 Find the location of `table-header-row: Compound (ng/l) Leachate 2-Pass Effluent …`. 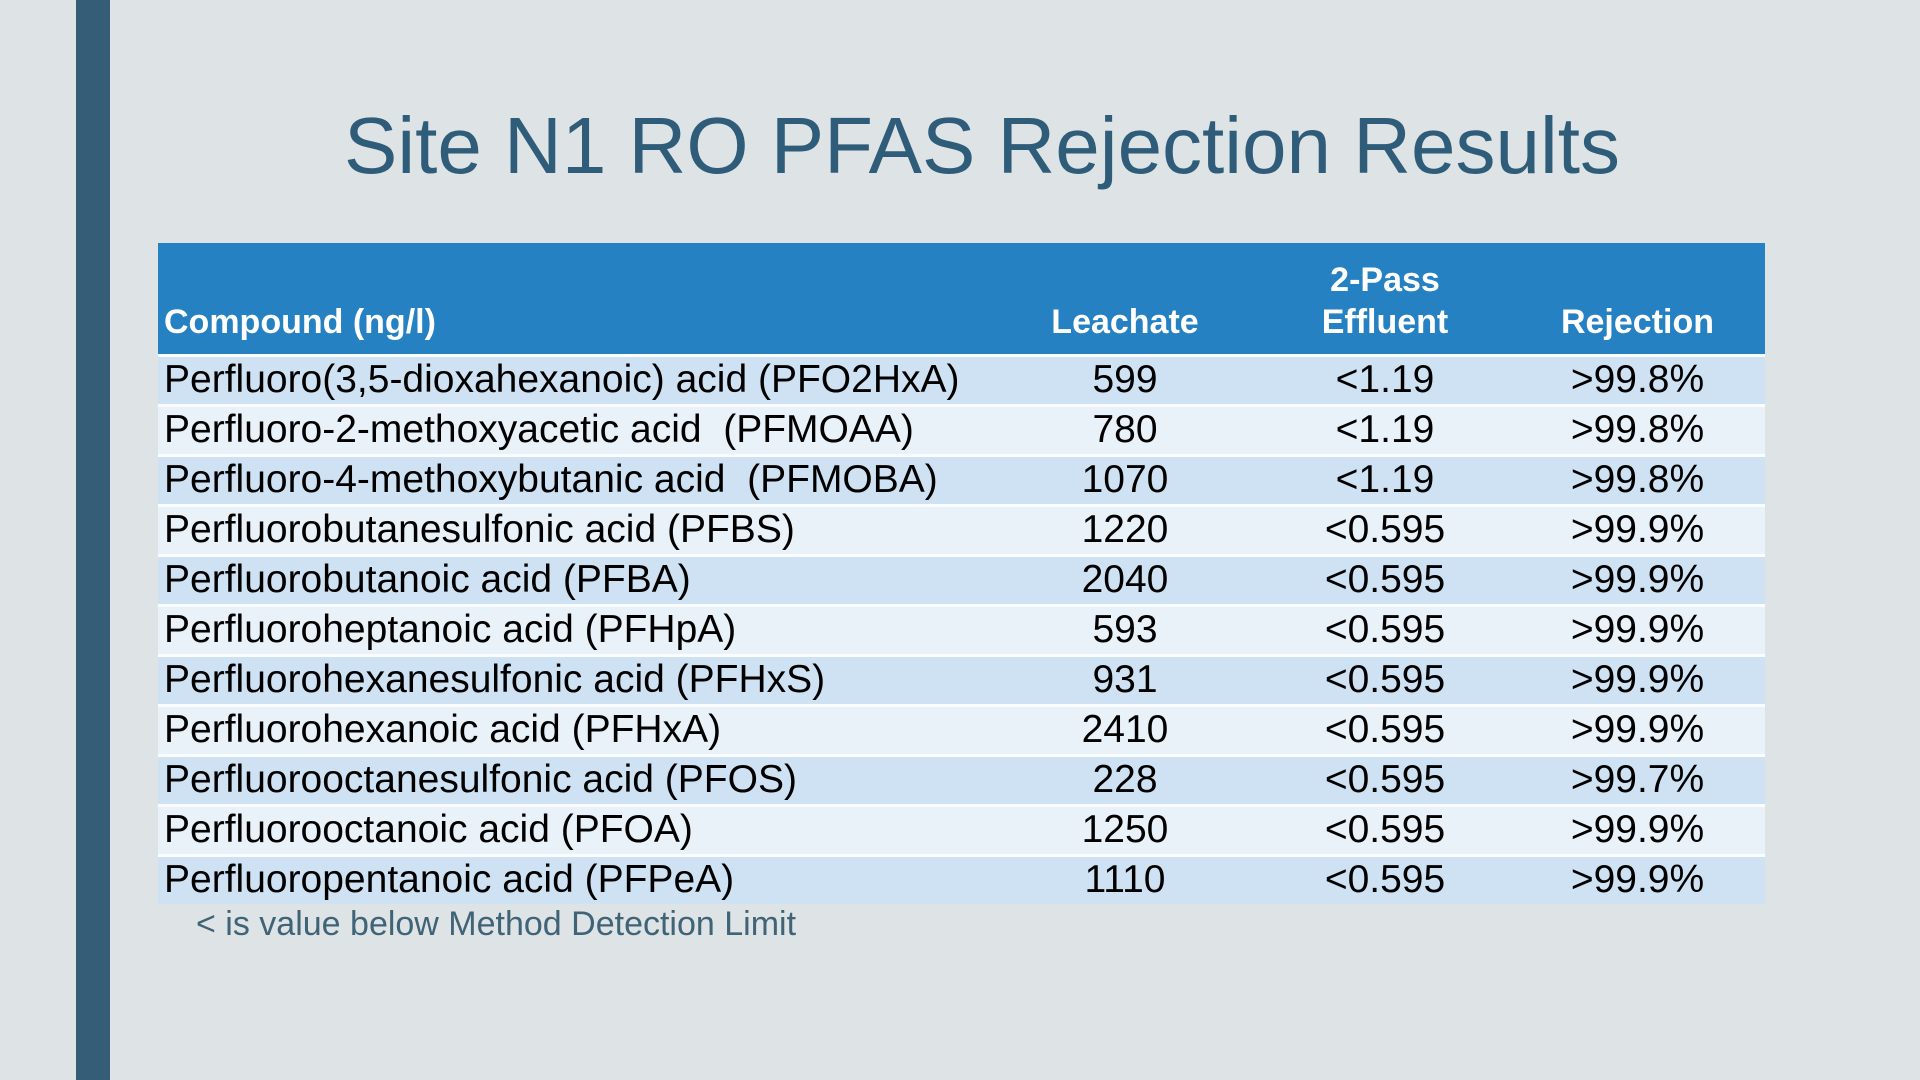

table-header-row: Compound (ng/l) Leachate 2-Pass Effluent … is located at coordinates (961, 300).